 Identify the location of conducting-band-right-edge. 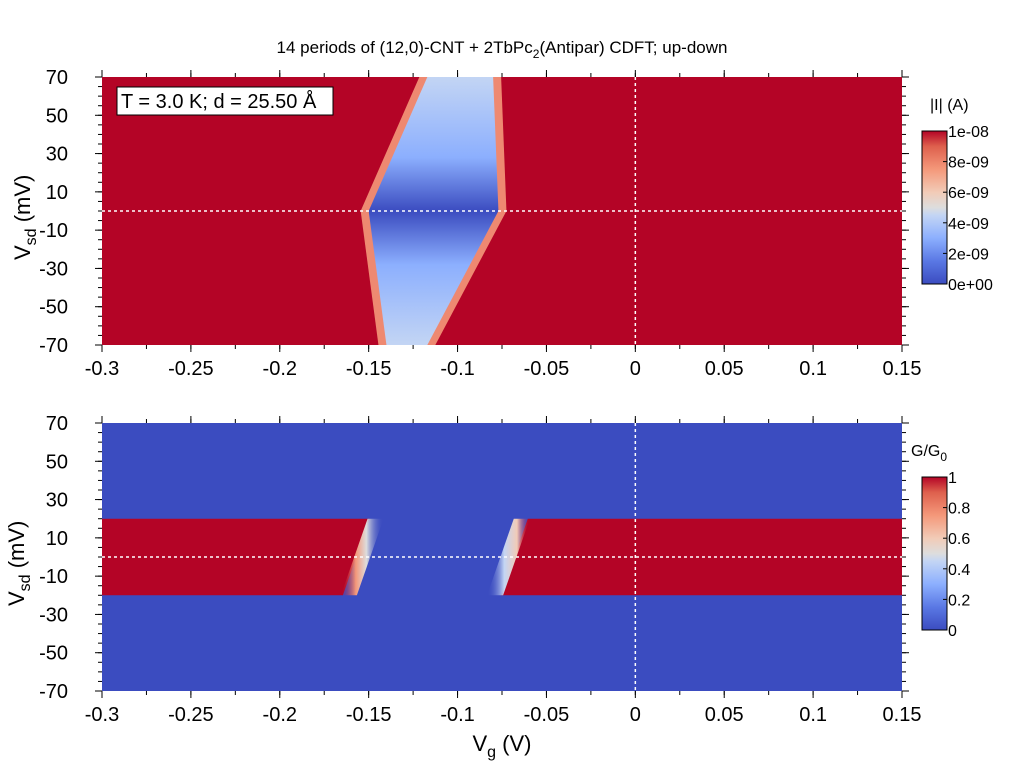
(508, 557).